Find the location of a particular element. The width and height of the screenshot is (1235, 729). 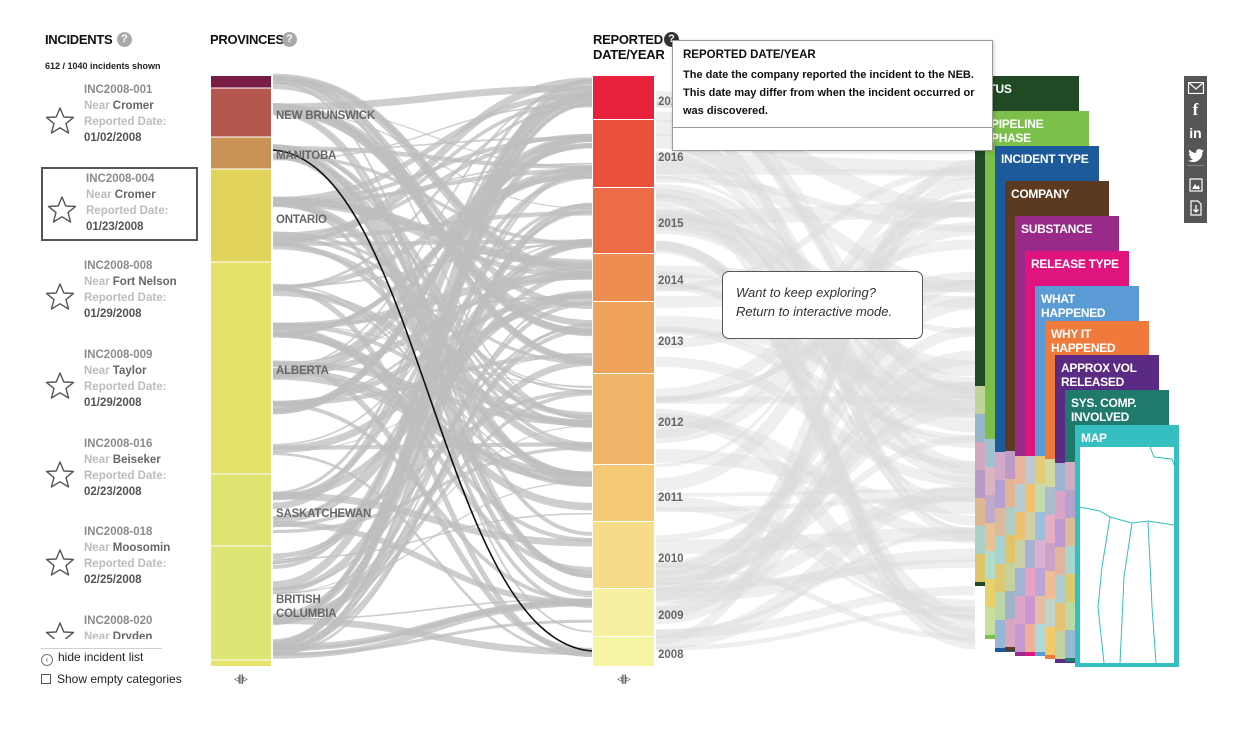

province-label-ontario: ONTARIO is located at coordinates (301, 220).